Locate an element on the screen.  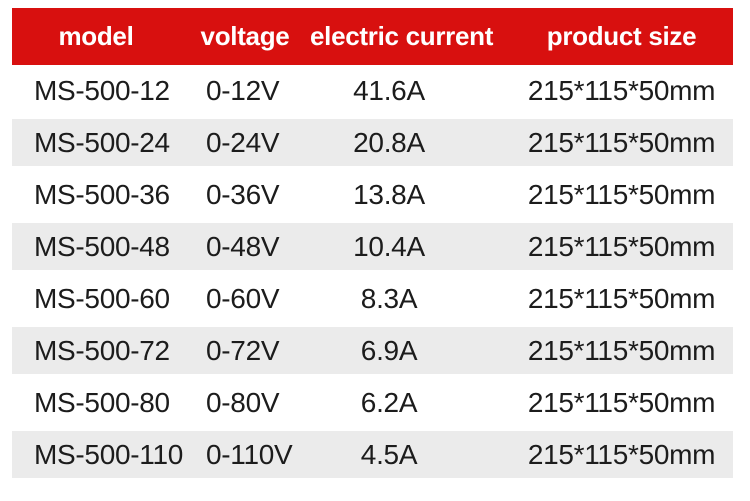
cell-model: MS-500-80 is located at coordinates (102, 402).